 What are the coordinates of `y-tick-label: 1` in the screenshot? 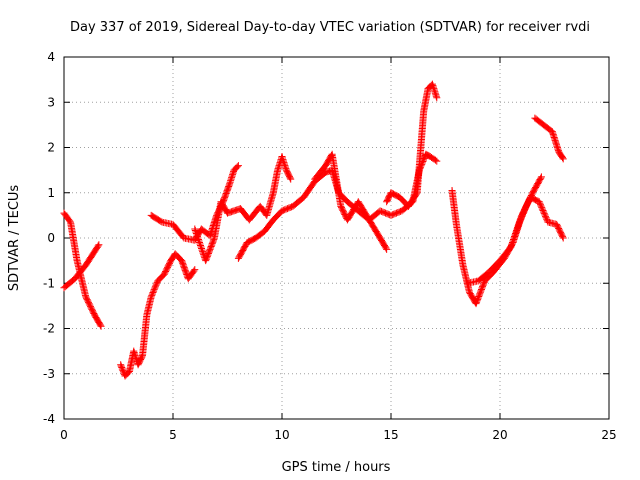 It's located at (51, 193).